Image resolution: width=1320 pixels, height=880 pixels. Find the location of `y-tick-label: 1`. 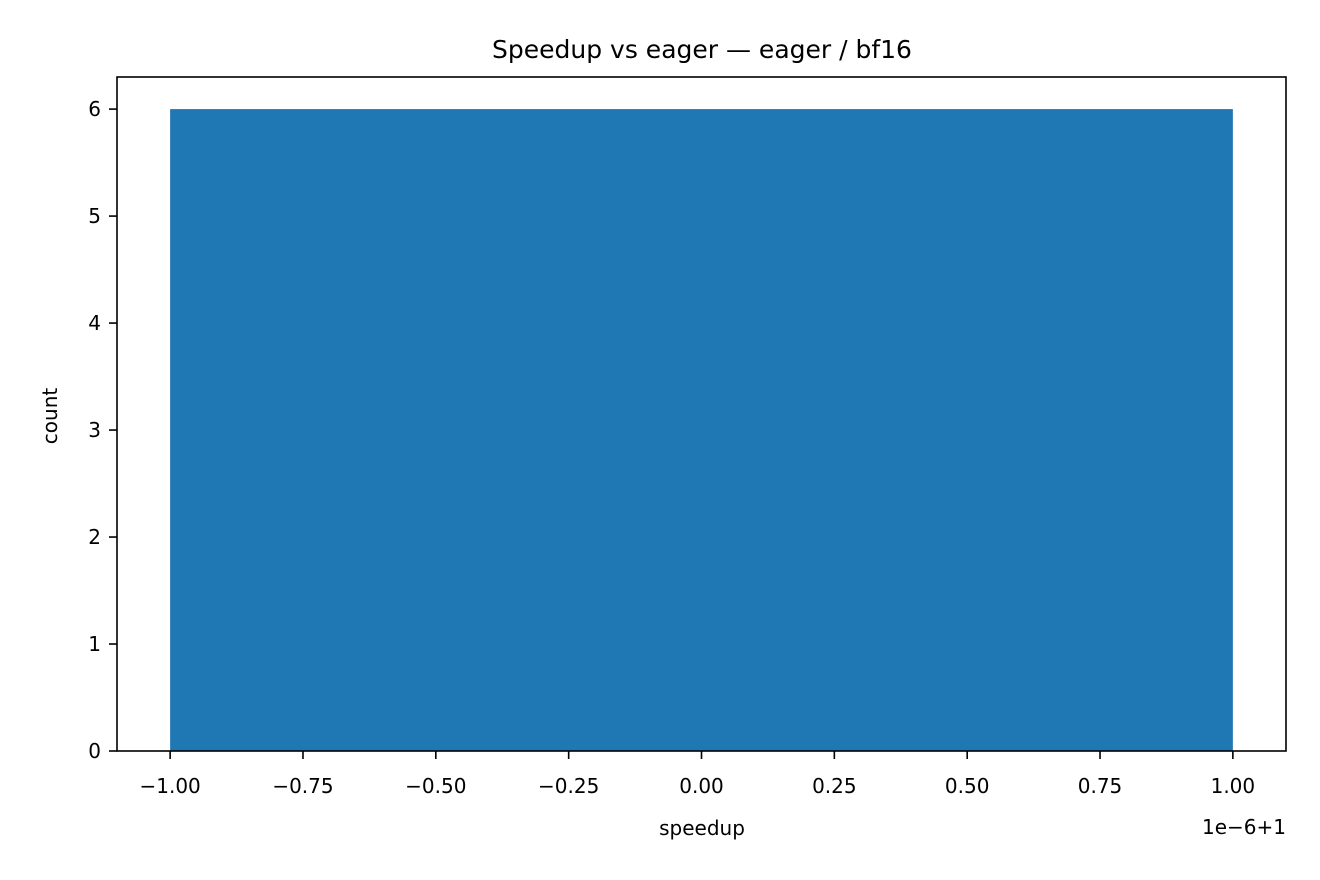

y-tick-label: 1 is located at coordinates (94, 644).